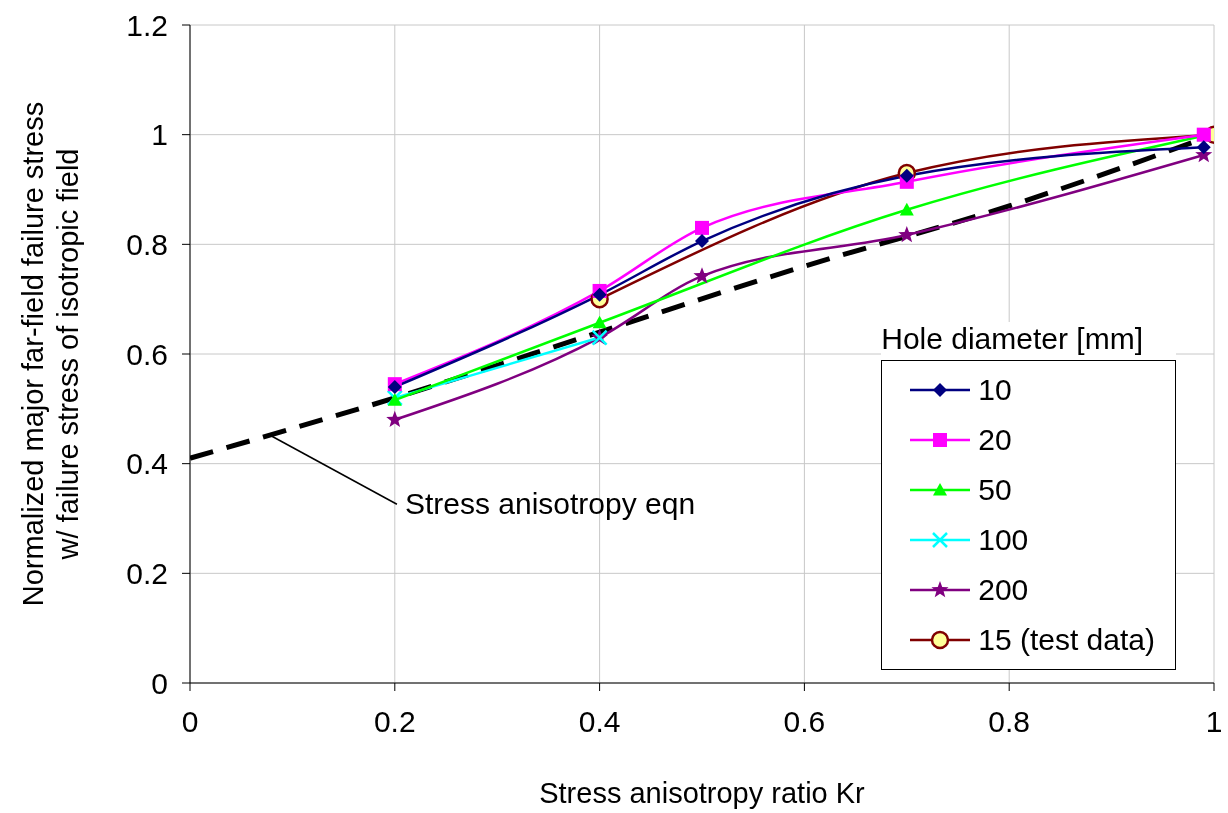 The height and width of the screenshot is (813, 1228). What do you see at coordinates (1009, 722) in the screenshot?
I see `x-tick-label: 0.8` at bounding box center [1009, 722].